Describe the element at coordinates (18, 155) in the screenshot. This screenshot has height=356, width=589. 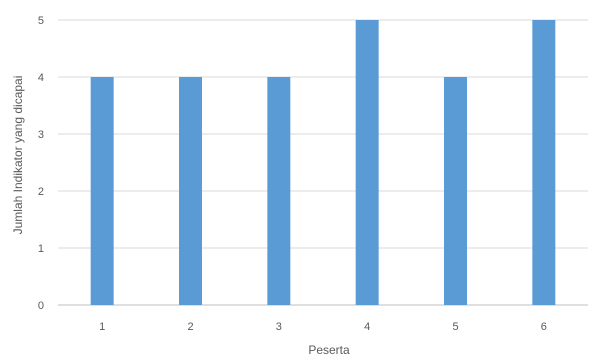
I see `y-axis-title: Jumlah Indikator yang dicapai` at that location.